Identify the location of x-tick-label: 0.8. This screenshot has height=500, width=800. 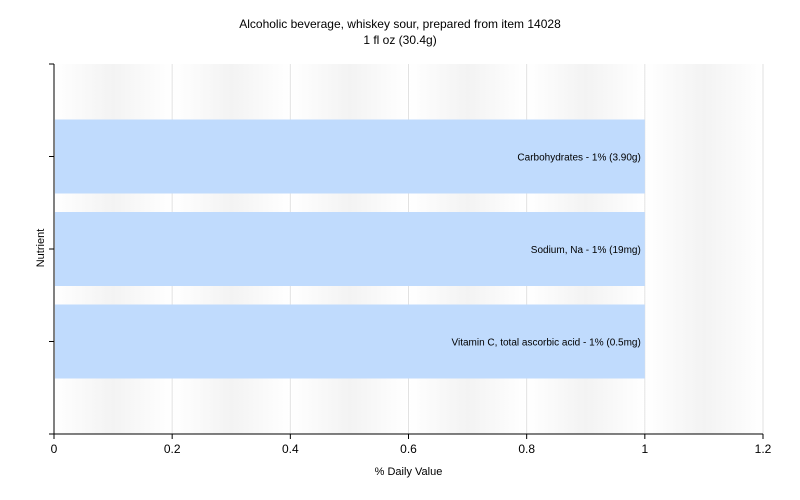
(526, 449).